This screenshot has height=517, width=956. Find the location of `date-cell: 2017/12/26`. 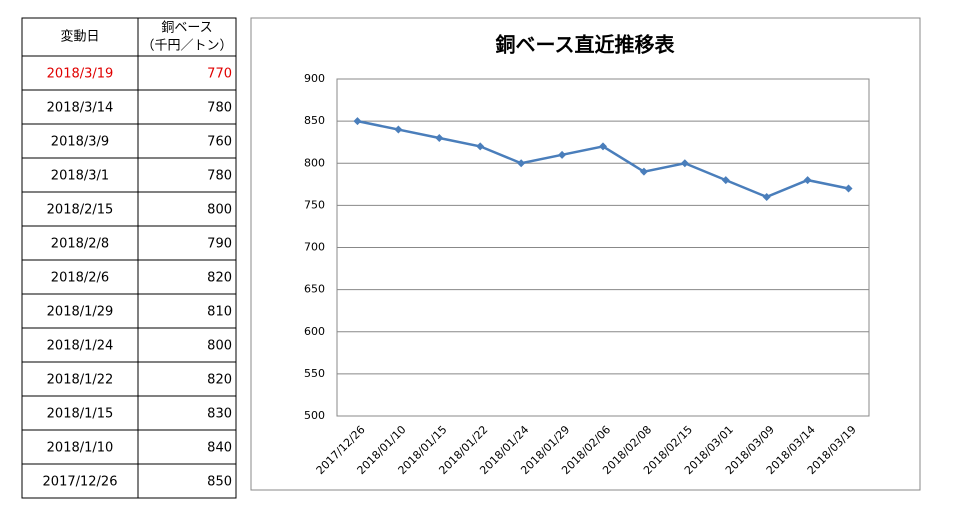

date-cell: 2017/12/26 is located at coordinates (80, 482).